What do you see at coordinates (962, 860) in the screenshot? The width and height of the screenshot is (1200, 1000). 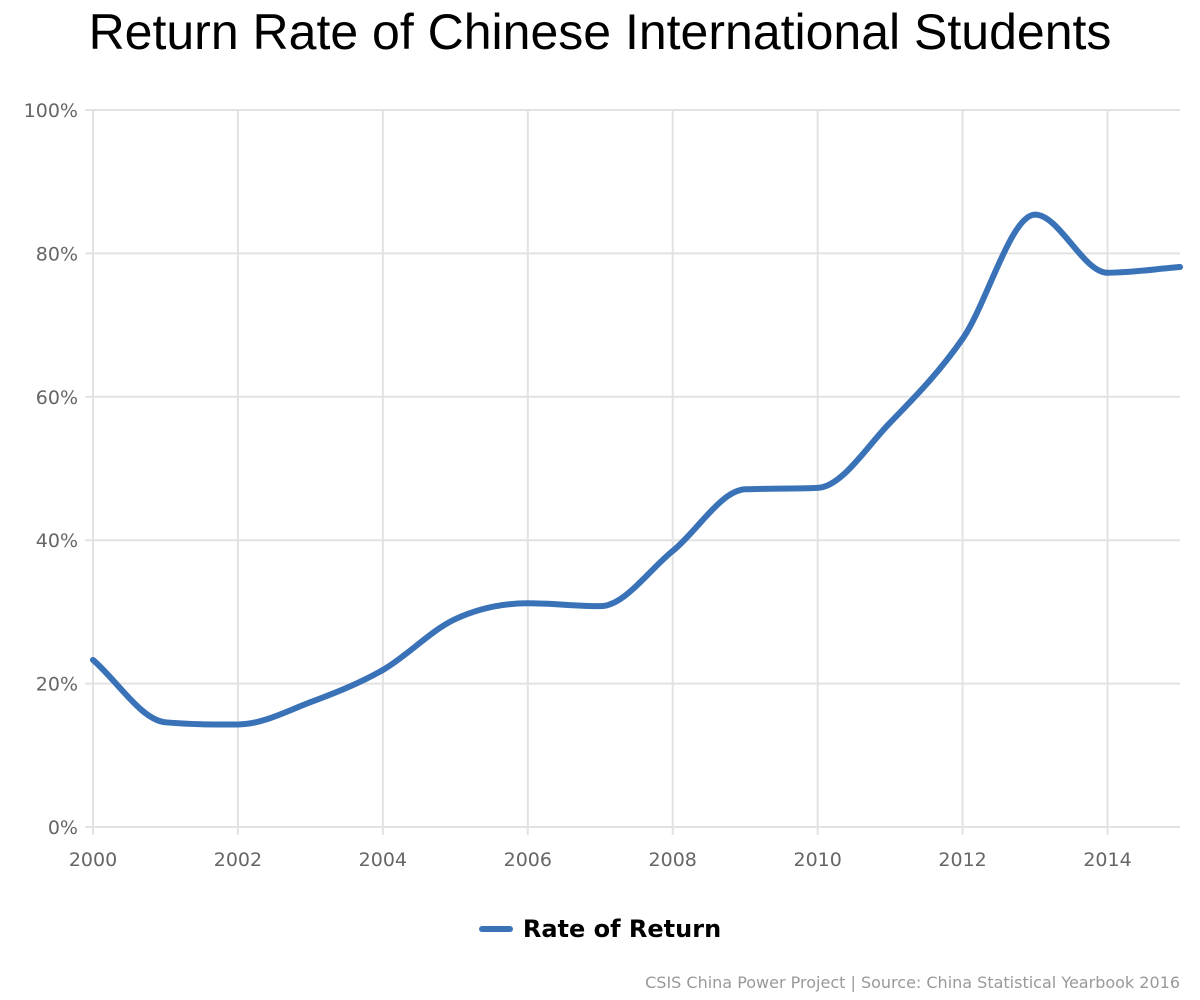 I see `x-tick-label: 2012` at bounding box center [962, 860].